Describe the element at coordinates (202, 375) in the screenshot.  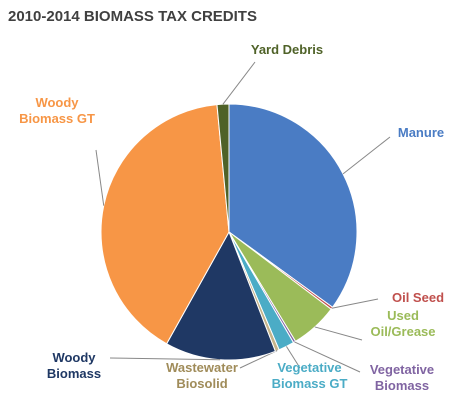
I see `slice-label: Wastewater Biosolid` at that location.